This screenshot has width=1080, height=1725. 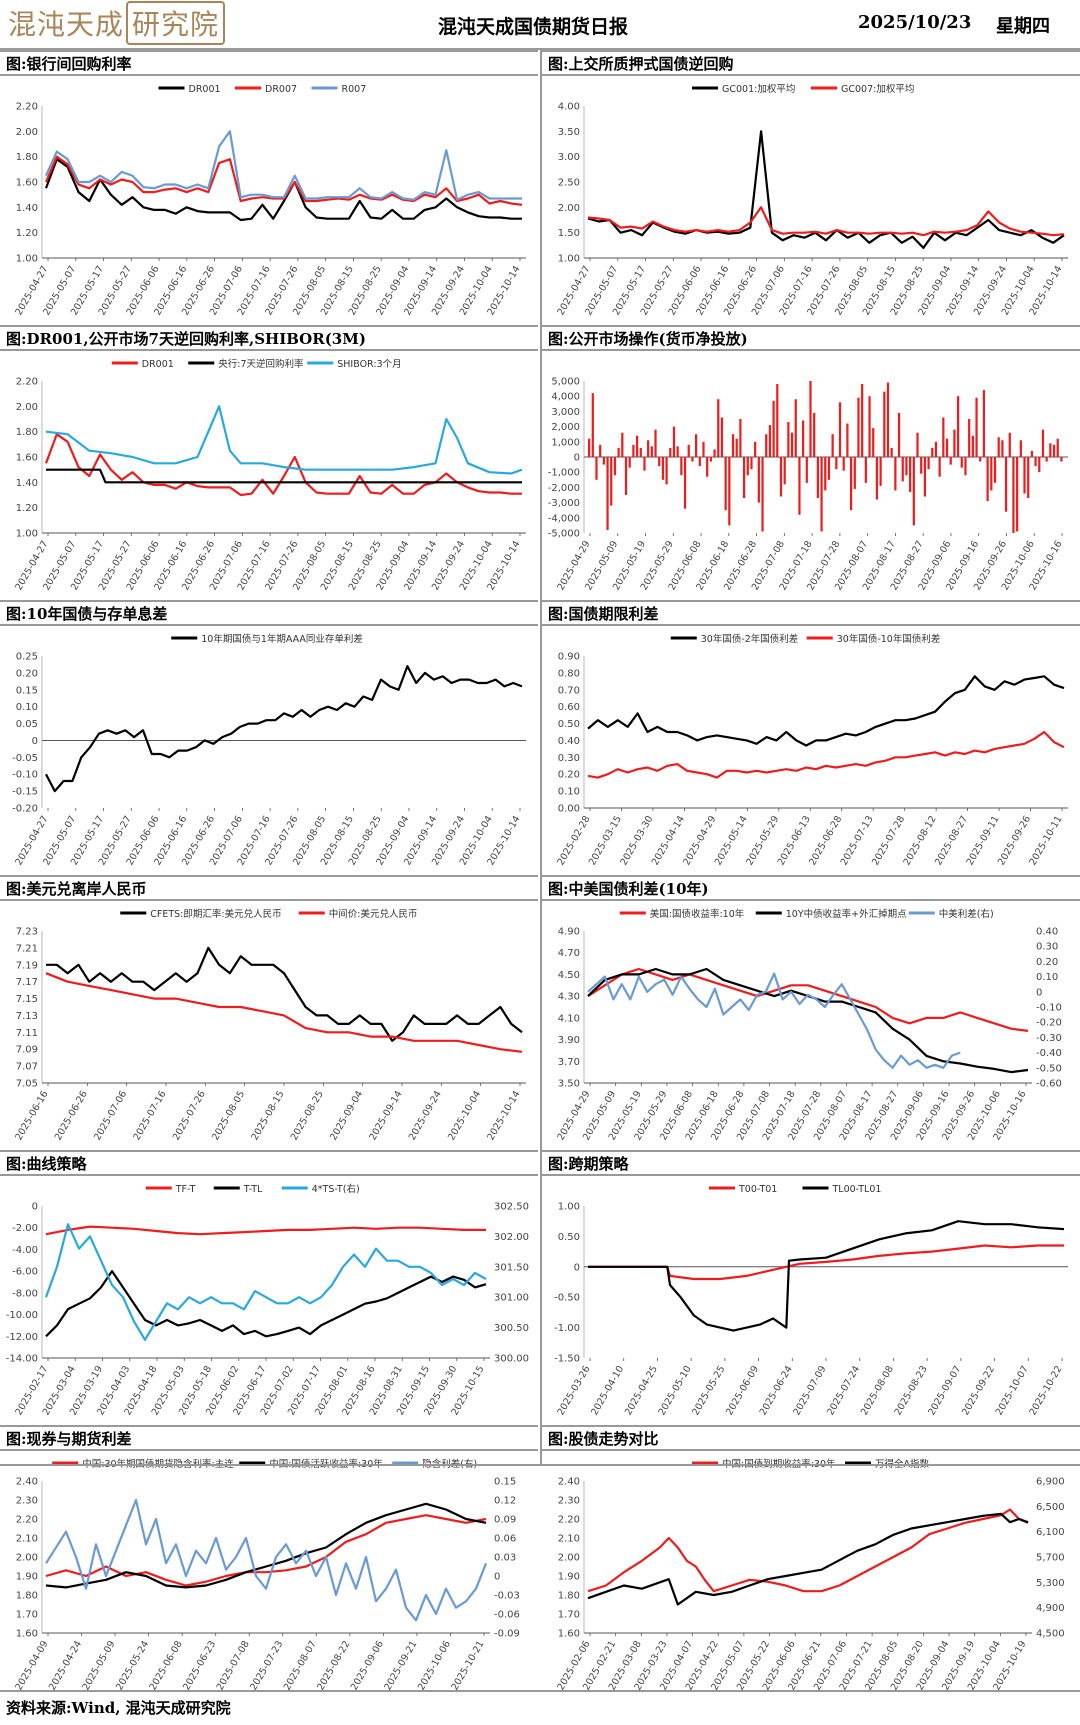 What do you see at coordinates (675, 1390) in the screenshot?
I see `x-tick-label: 2025-05-10` at bounding box center [675, 1390].